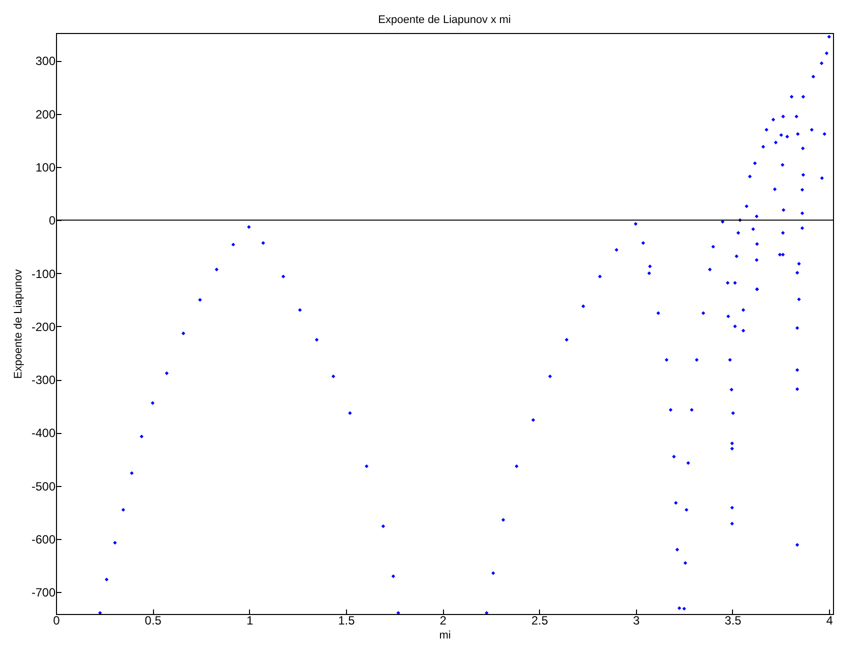 The width and height of the screenshot is (847, 646). What do you see at coordinates (733, 621) in the screenshot?
I see `x-tick-label: 3.5` at bounding box center [733, 621].